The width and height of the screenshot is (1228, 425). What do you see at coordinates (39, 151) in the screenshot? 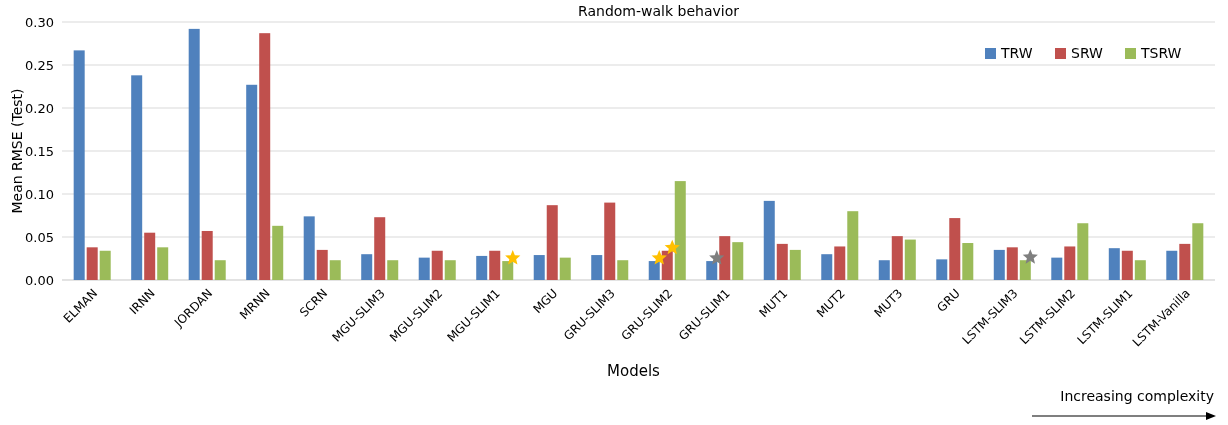
I see `y-tick-label: 0.15` at bounding box center [39, 151].